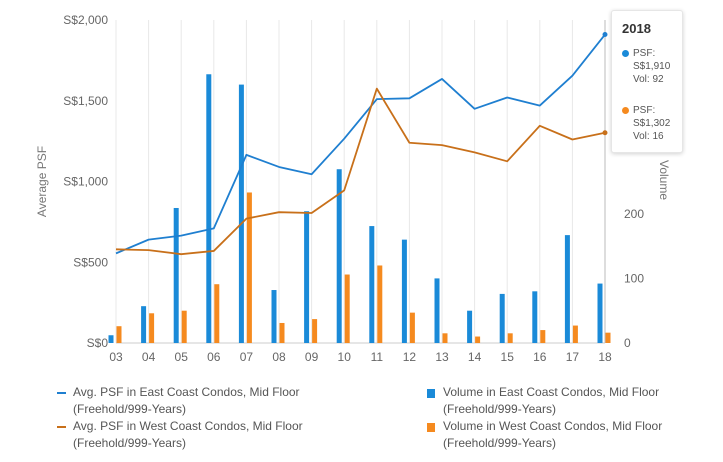  What do you see at coordinates (625, 110) in the screenshot?
I see `tooltip-west-dot-icon` at bounding box center [625, 110].